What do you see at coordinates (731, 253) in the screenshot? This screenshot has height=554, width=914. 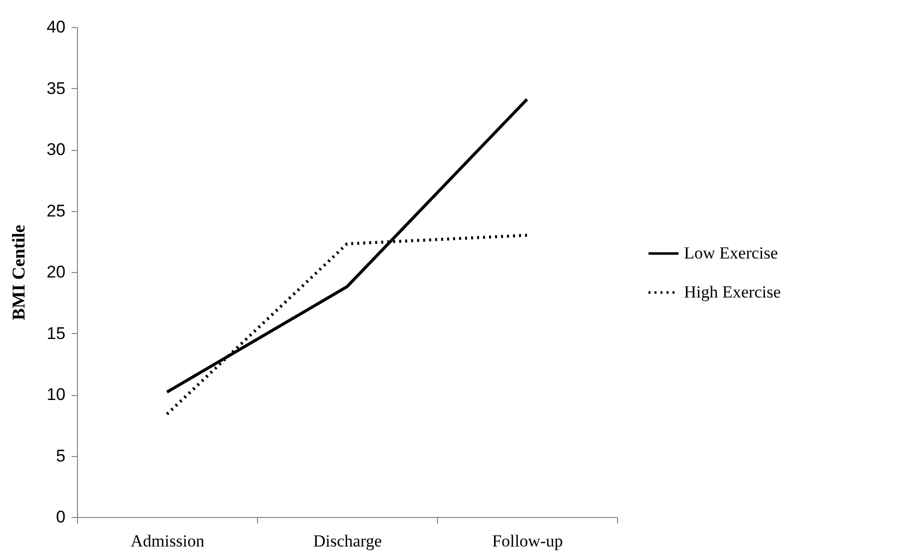 I see `legend-label: Low Exercise` at bounding box center [731, 253].